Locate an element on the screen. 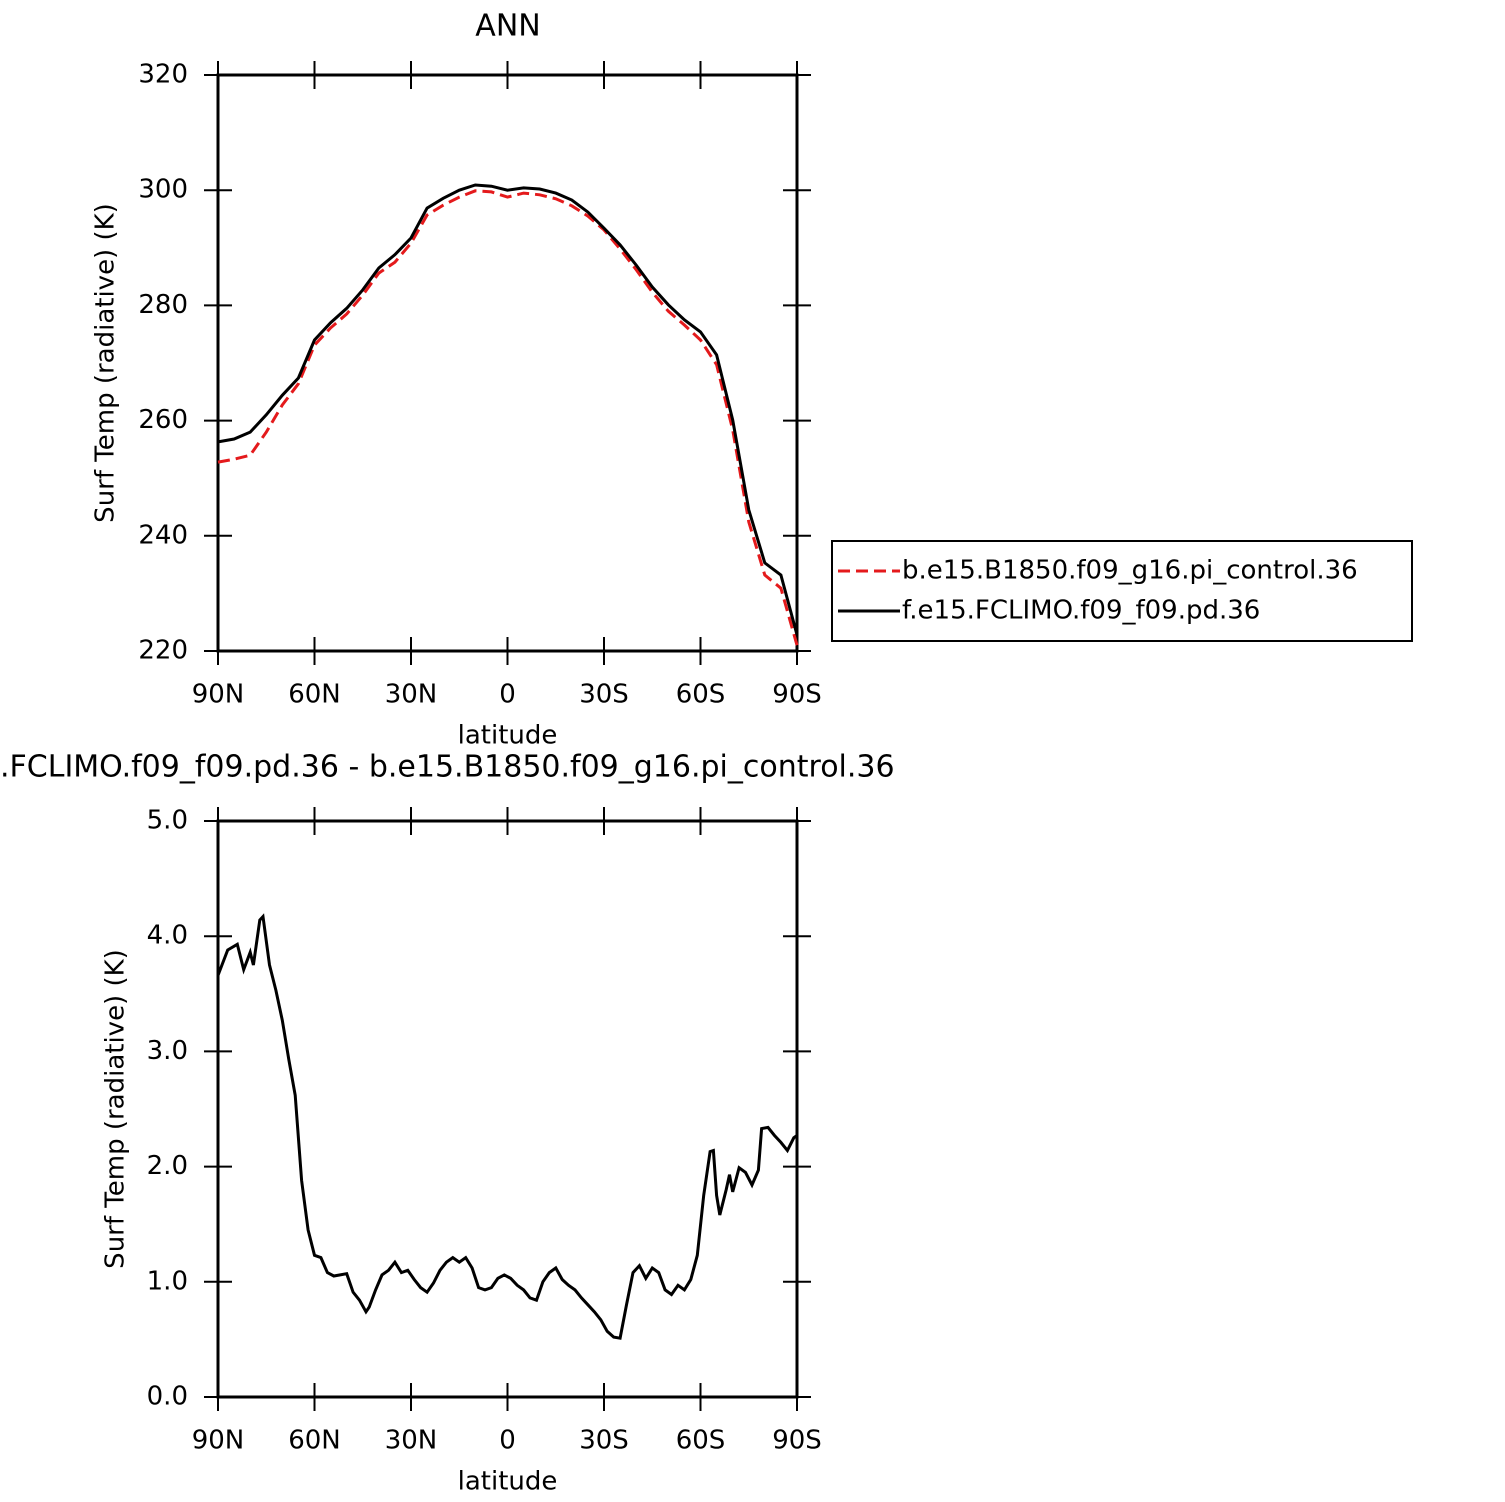 Image resolution: width=1505 pixels, height=1502 pixels. legend-box is located at coordinates (1122, 591).